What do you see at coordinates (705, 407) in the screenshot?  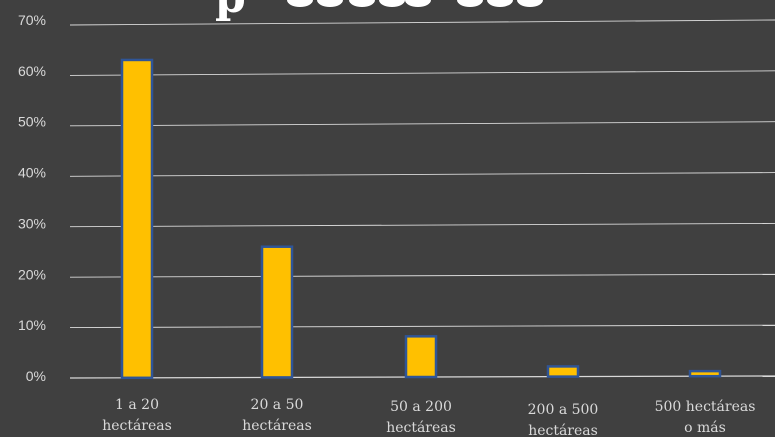 I see `category-label: 500 hectáreas` at bounding box center [705, 407].